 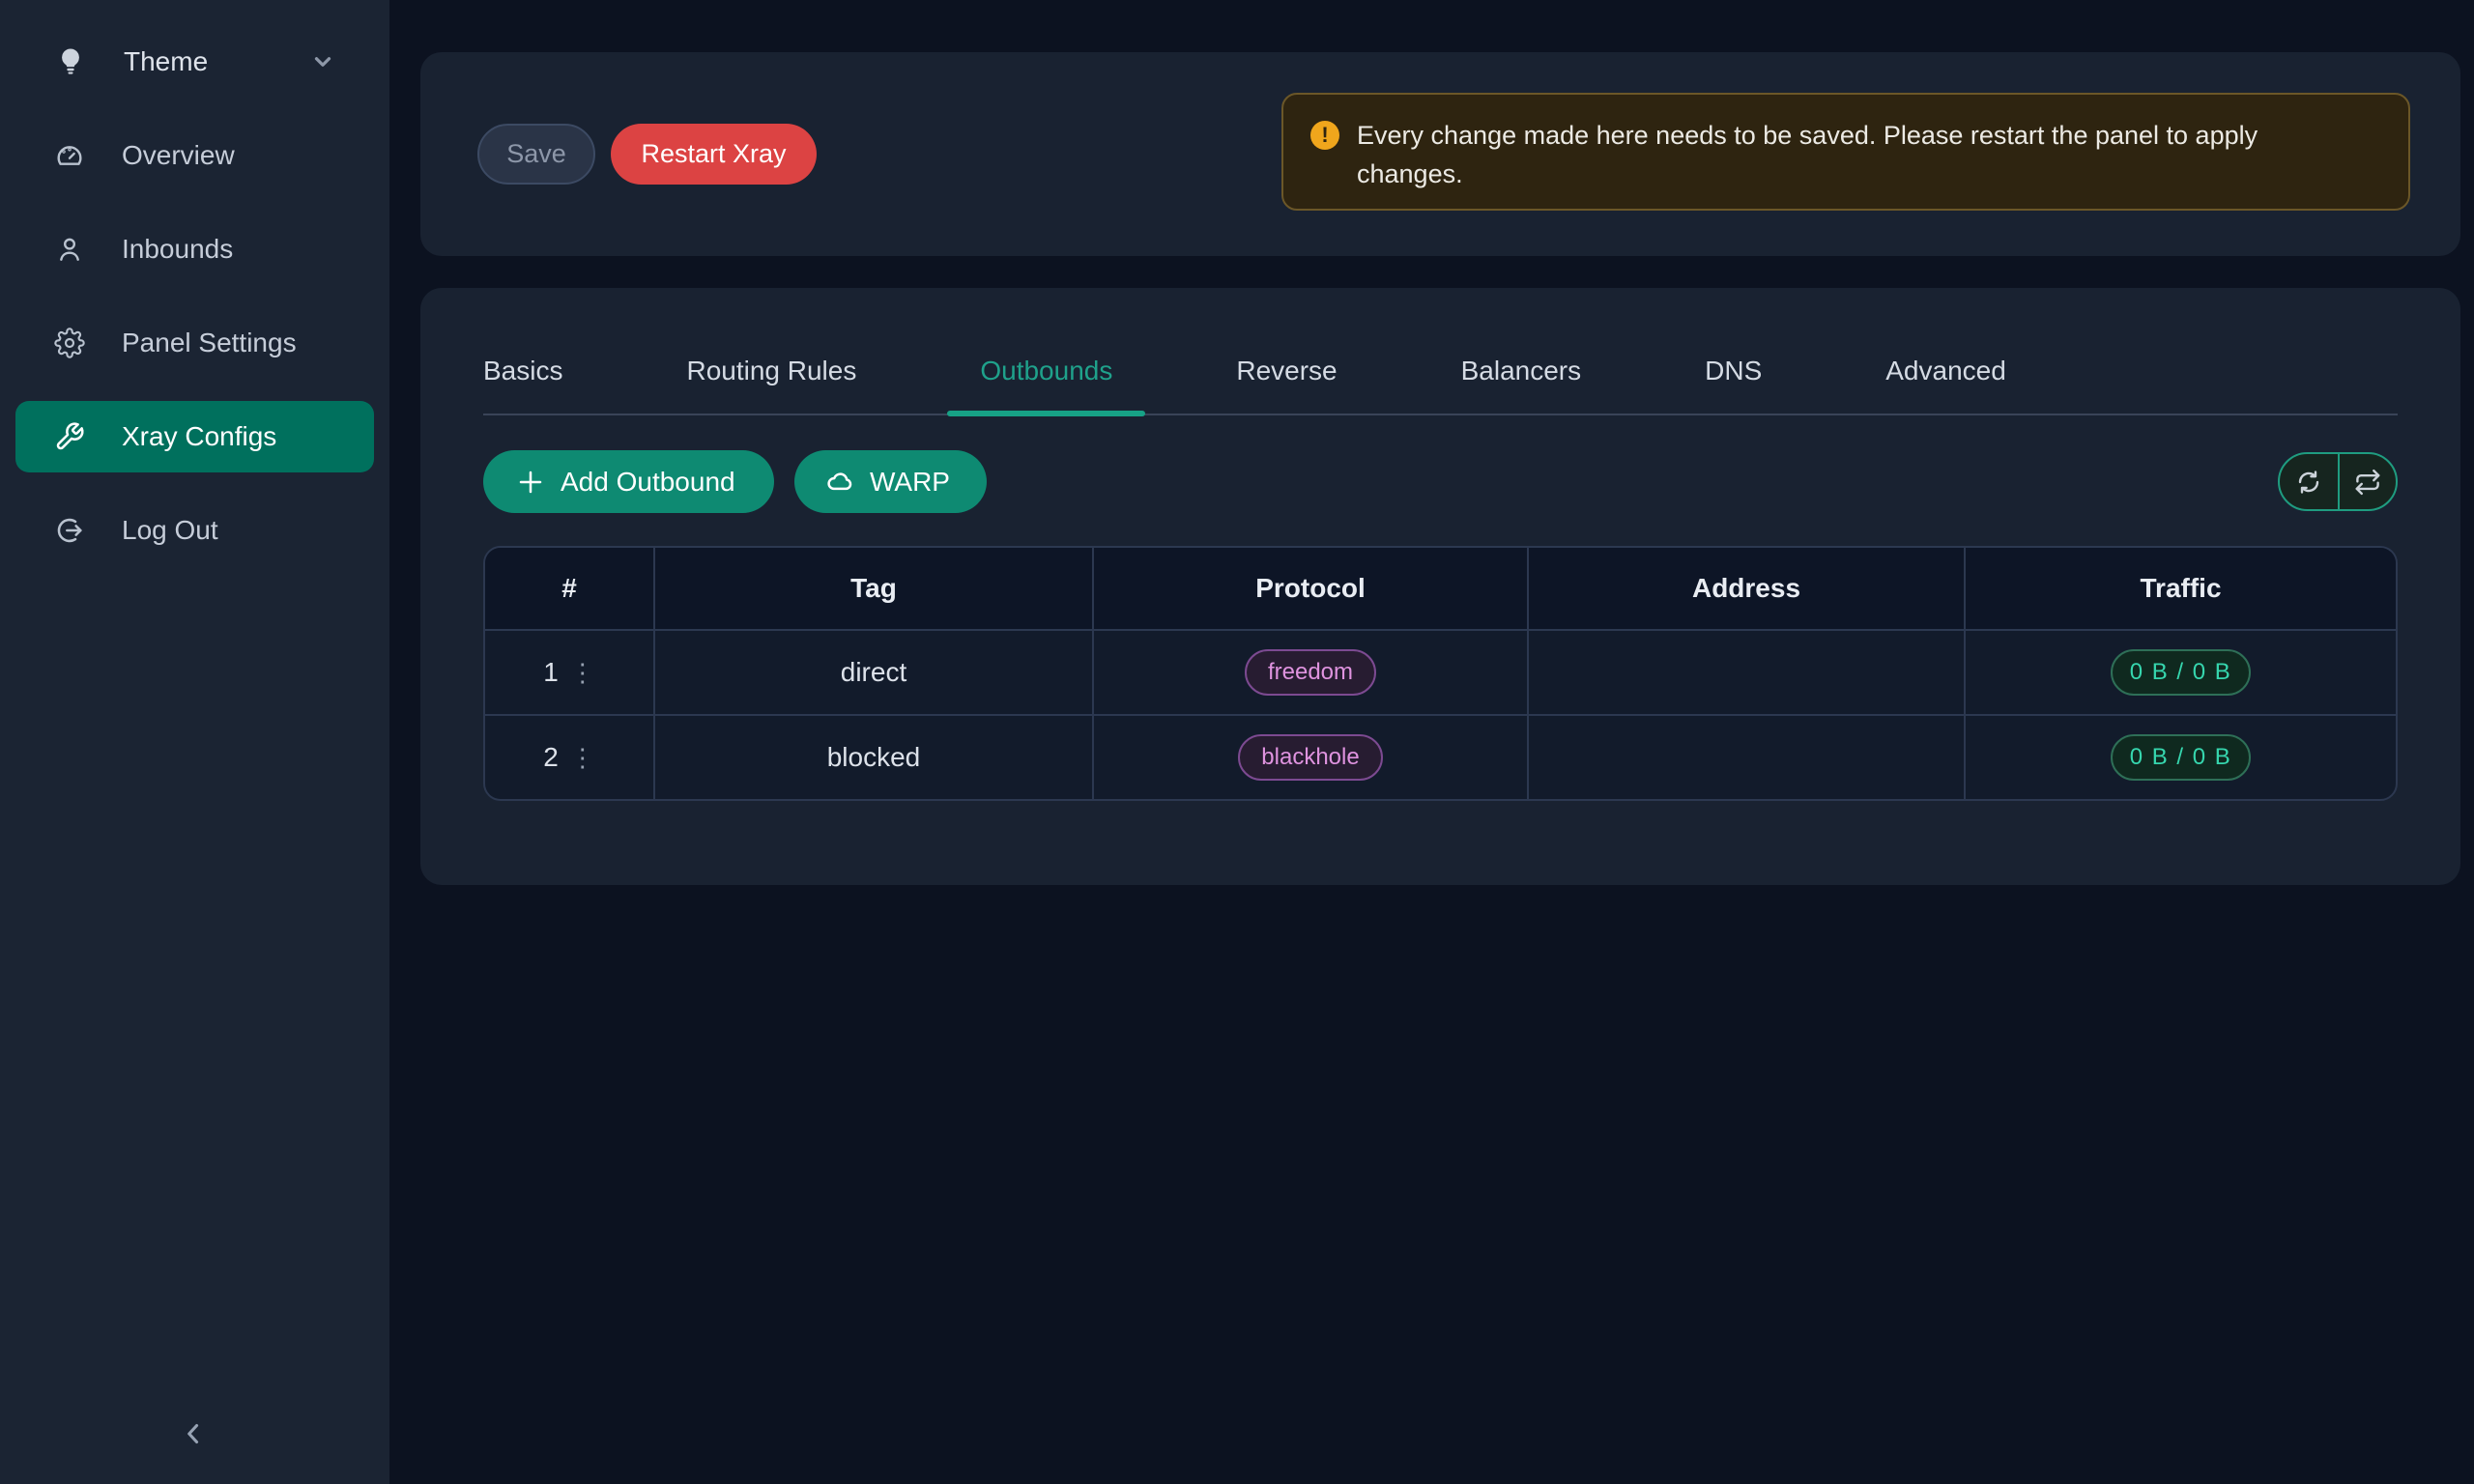 I want to click on sidebar-item-xray-configs: Xray Configs, so click(x=194, y=437).